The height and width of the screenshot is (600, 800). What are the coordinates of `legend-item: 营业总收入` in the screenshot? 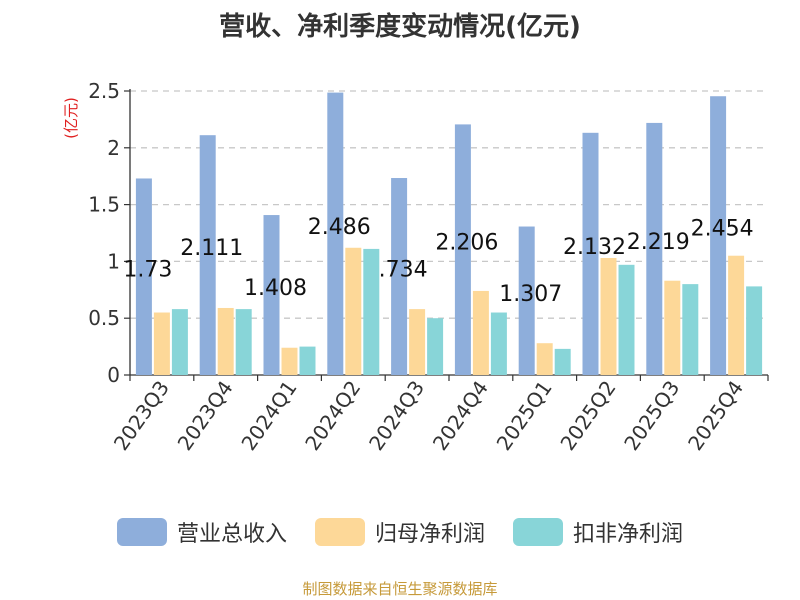 It's located at (201, 532).